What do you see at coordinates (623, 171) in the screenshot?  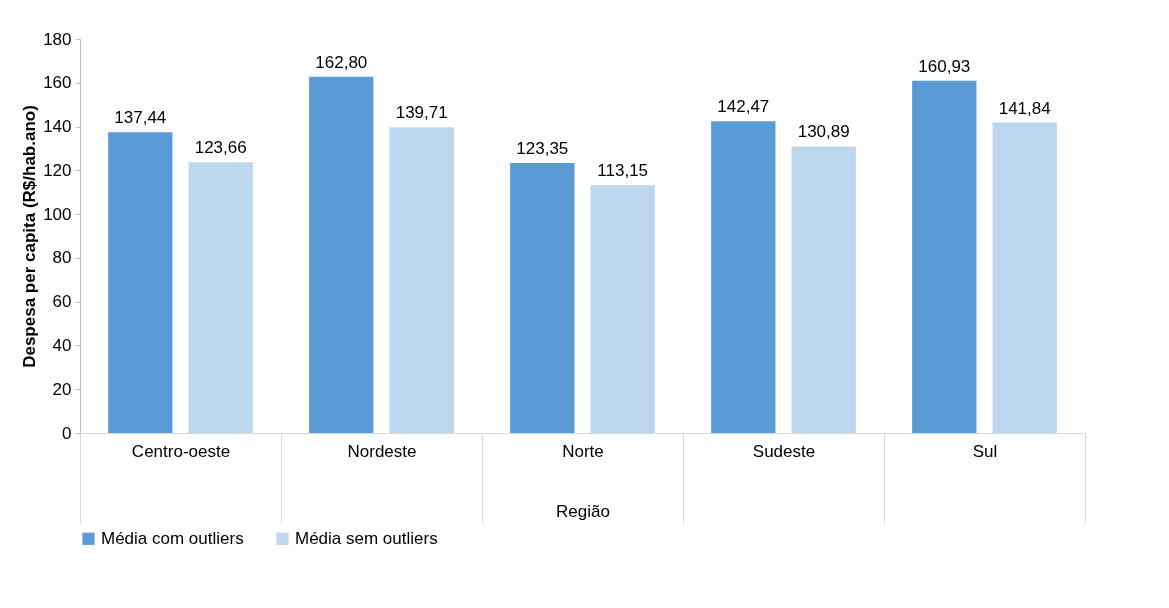 I see `data-label: 113,15` at bounding box center [623, 171].